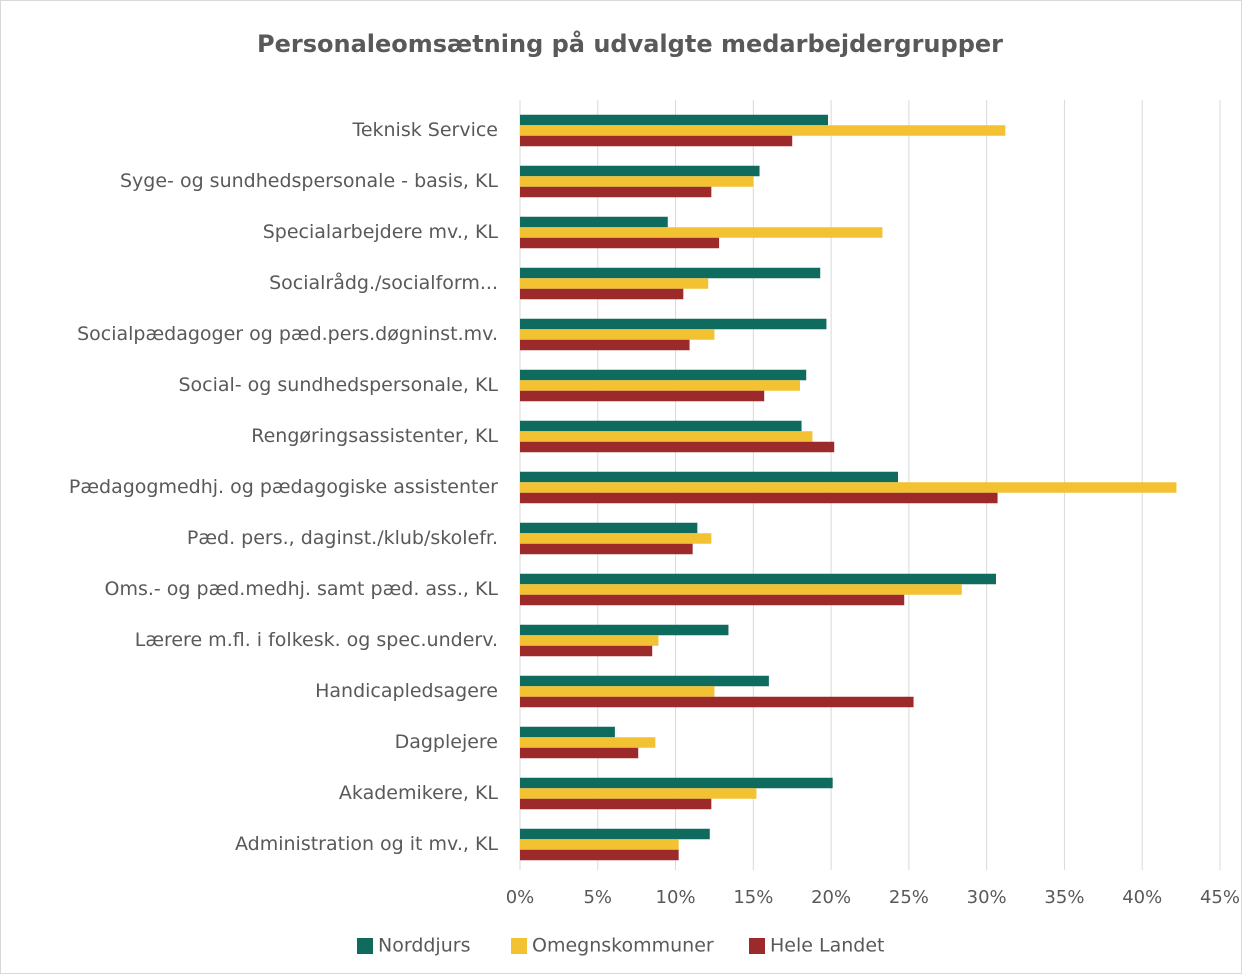 Image resolution: width=1242 pixels, height=974 pixels. What do you see at coordinates (309, 181) in the screenshot?
I see `y-tick-label: Syge- og sundhedspersonale - basis, KL` at bounding box center [309, 181].